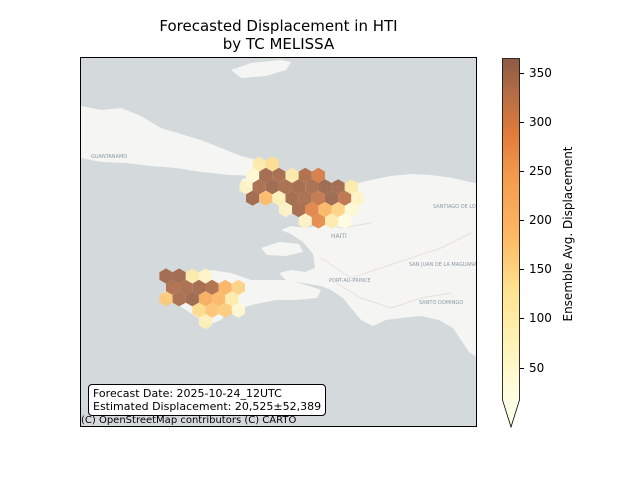 The width and height of the screenshot is (640, 480). What do you see at coordinates (511, 413) in the screenshot?
I see `colorbar-extend-arrow` at bounding box center [511, 413].